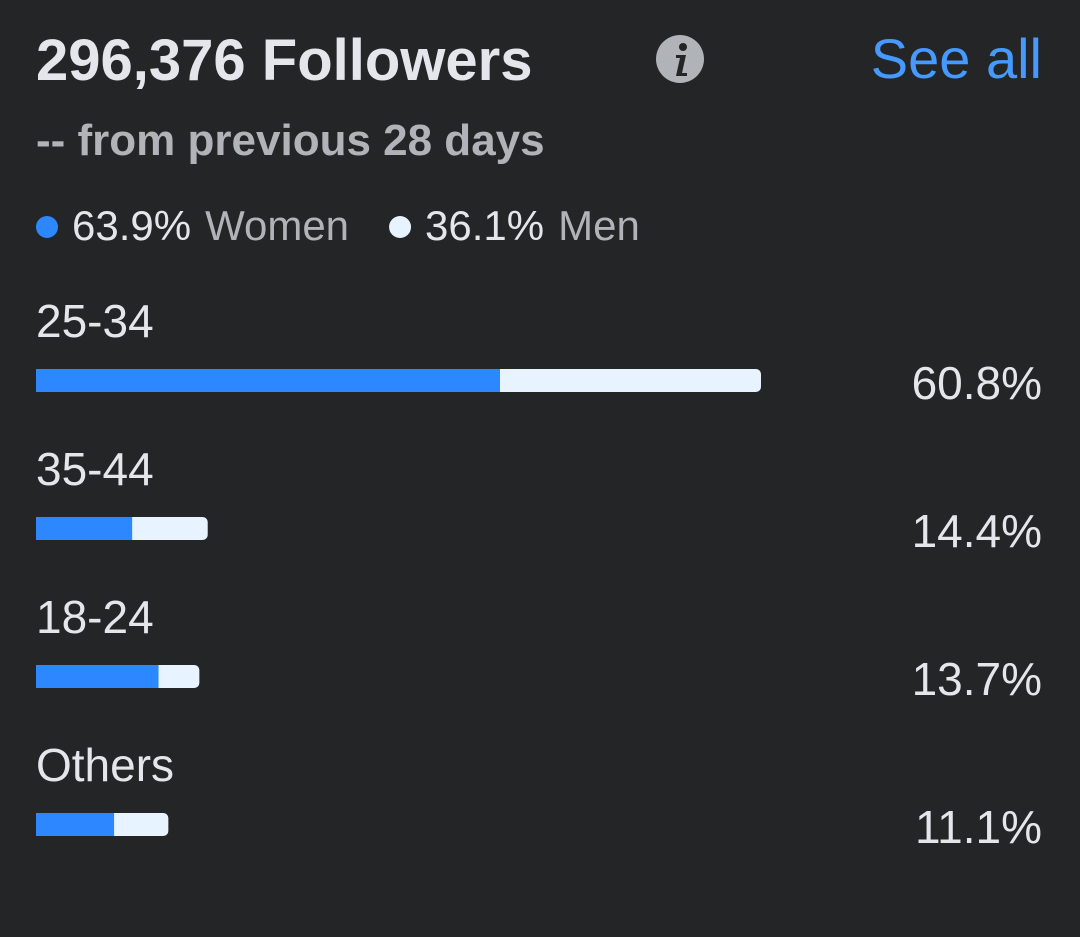 This screenshot has width=1080, height=937. What do you see at coordinates (977, 383) in the screenshot?
I see `age-percent: 60.8%` at bounding box center [977, 383].